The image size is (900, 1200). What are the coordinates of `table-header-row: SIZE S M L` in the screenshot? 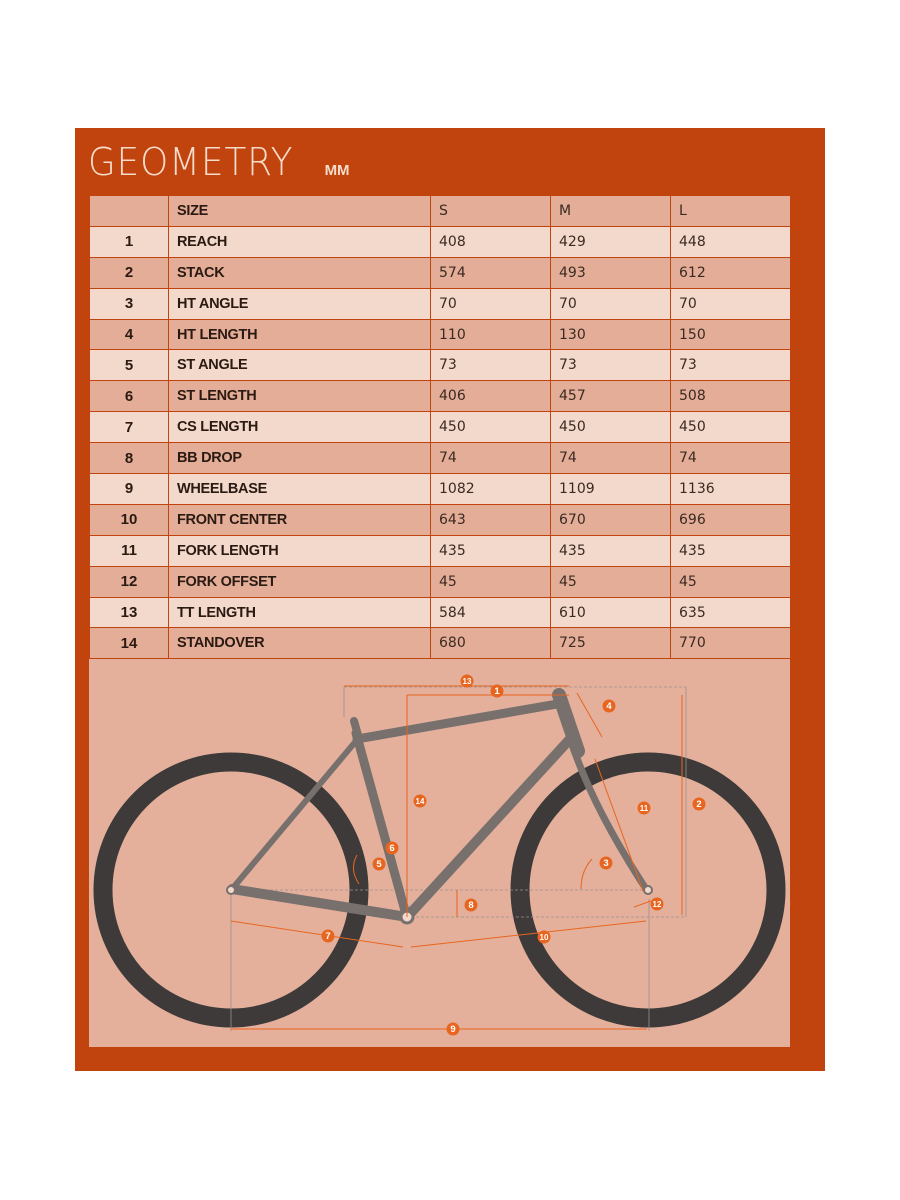 It's located at (440, 211).